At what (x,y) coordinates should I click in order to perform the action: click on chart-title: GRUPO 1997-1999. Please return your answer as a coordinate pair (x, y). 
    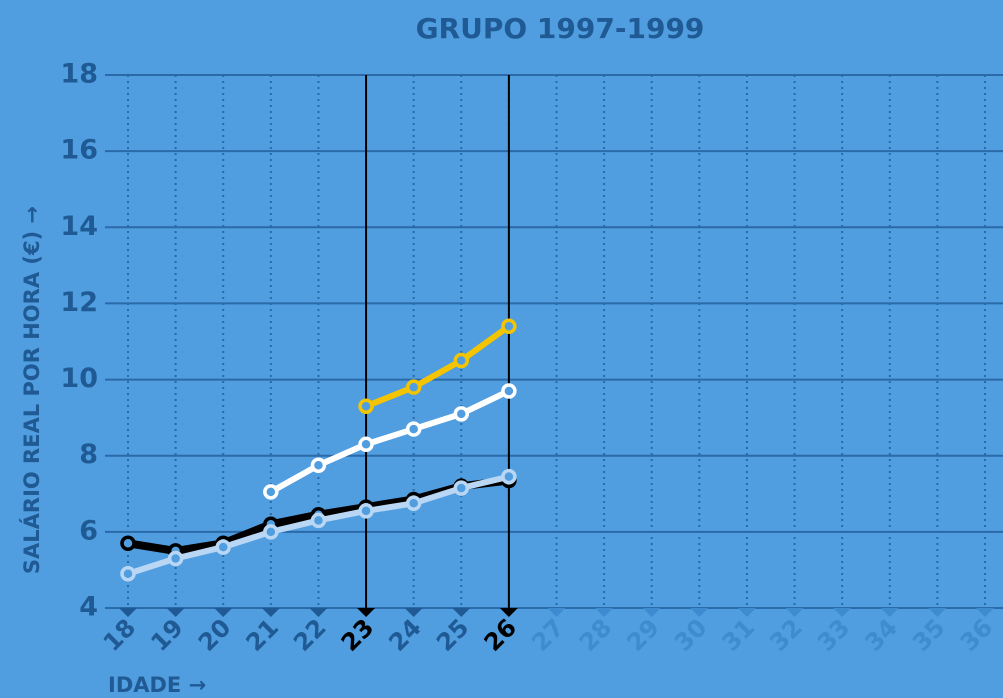
    Looking at the image, I should click on (560, 28).